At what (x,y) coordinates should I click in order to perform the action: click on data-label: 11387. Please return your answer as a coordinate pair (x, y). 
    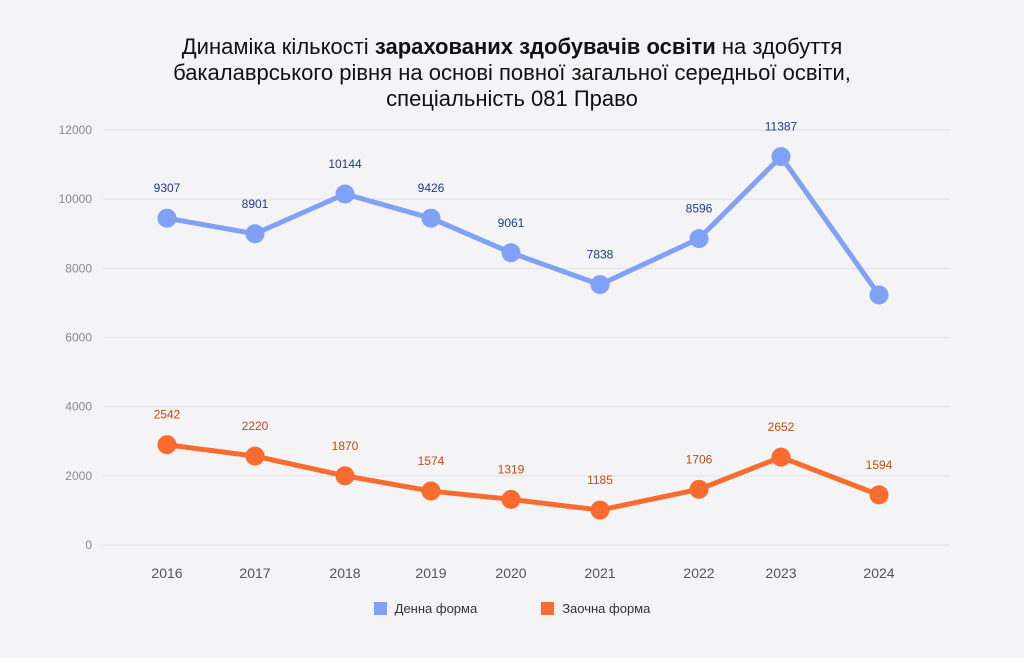
    Looking at the image, I should click on (781, 127).